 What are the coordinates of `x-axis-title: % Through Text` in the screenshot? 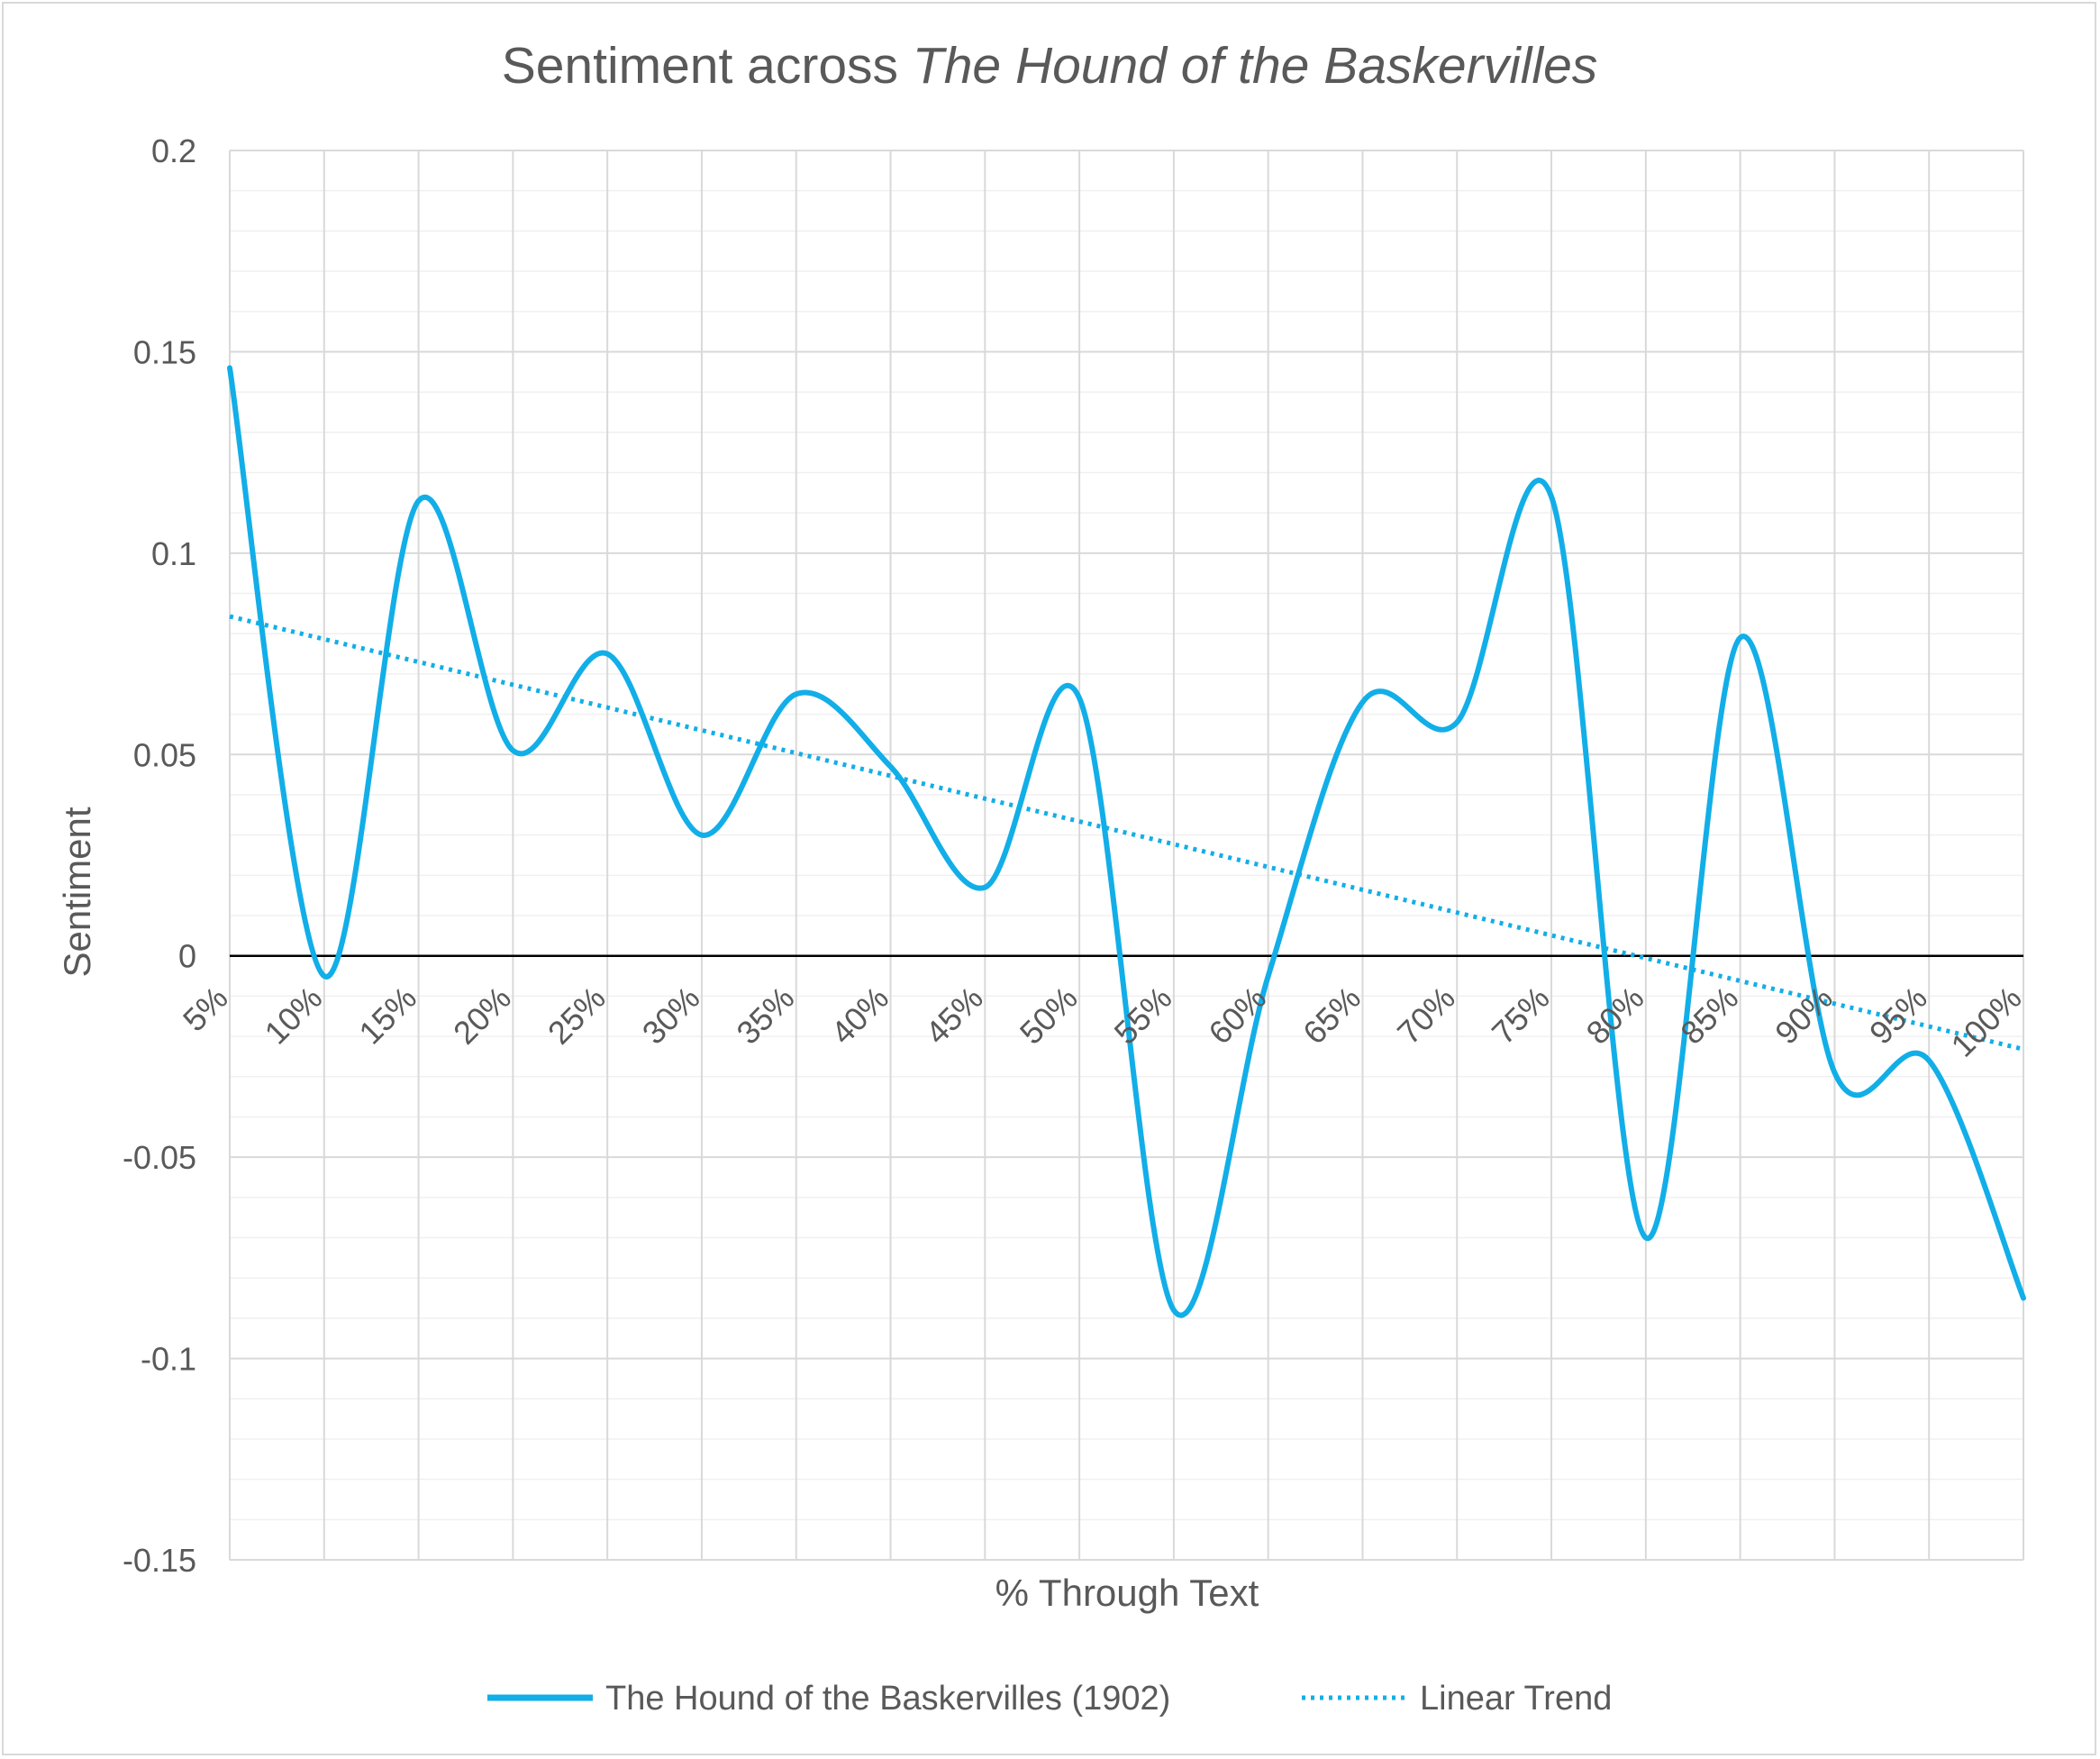 It's located at (1127, 1593).